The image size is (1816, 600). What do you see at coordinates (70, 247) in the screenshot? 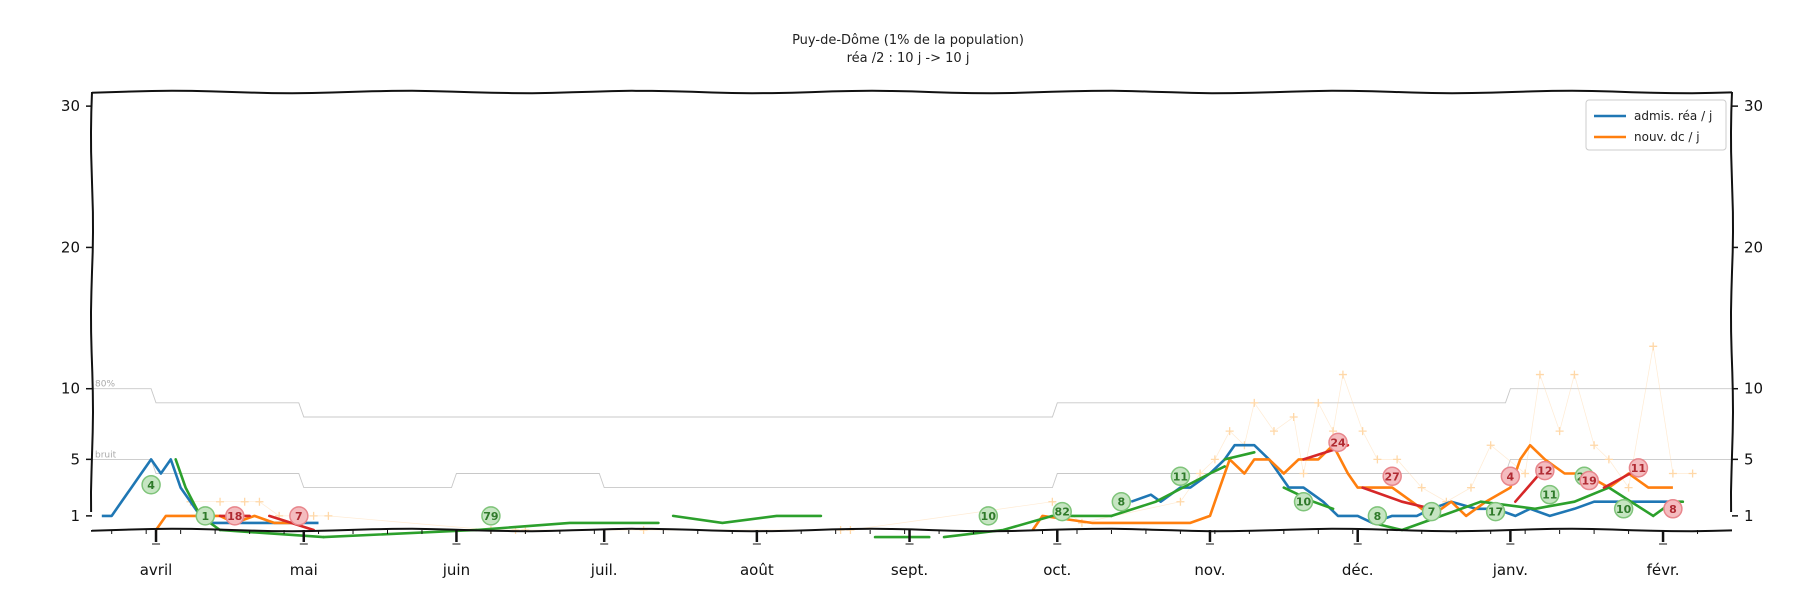
I see `y-tick-label-left-3: 20` at bounding box center [70, 247].